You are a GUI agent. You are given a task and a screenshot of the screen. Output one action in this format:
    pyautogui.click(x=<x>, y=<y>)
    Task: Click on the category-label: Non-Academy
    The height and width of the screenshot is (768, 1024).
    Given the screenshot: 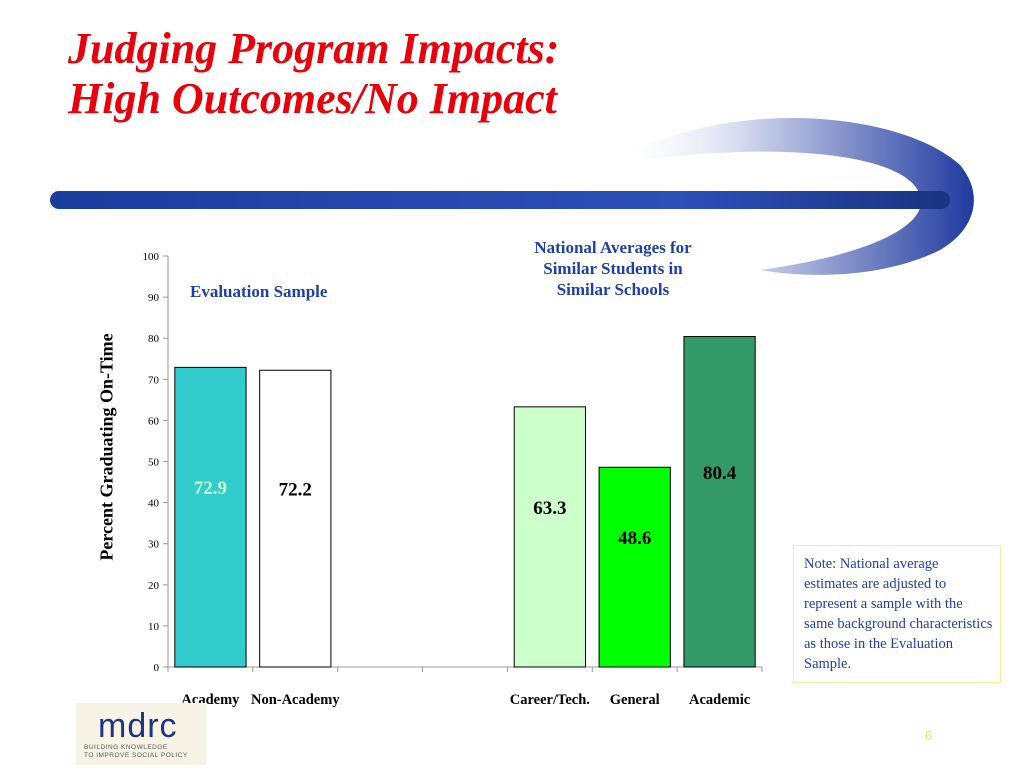 What is the action you would take?
    pyautogui.click(x=295, y=700)
    